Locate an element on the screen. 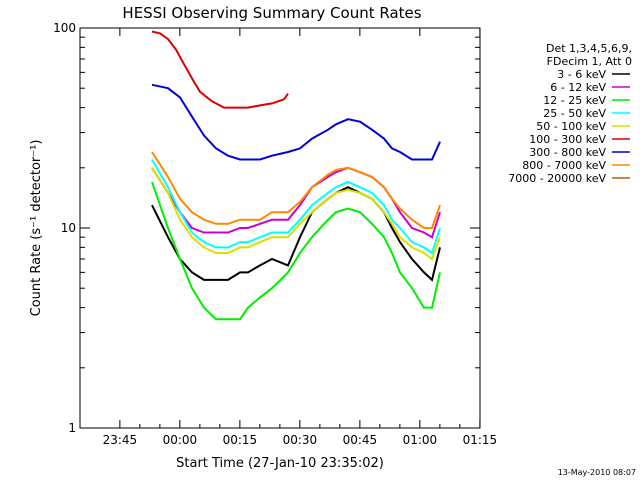 The image size is (640, 484). legend-label-7: 300 - 800 keV is located at coordinates (567, 152).